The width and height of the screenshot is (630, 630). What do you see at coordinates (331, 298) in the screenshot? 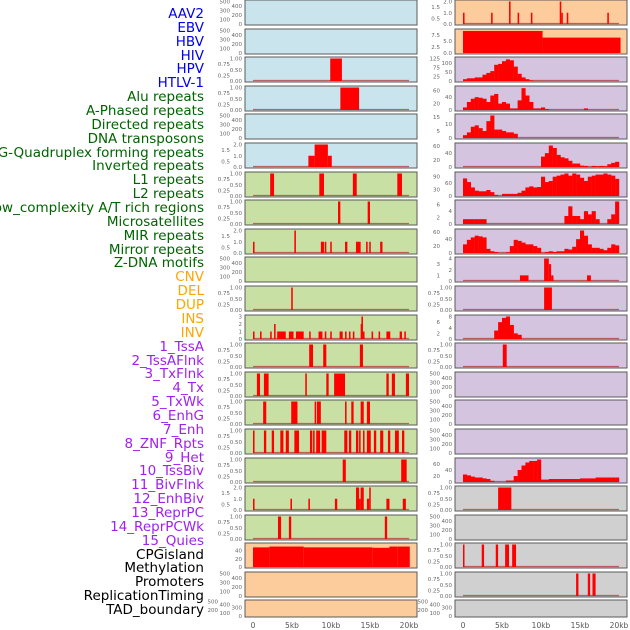
I see `panel-g-quadruplex-forming-repeats` at bounding box center [331, 298].